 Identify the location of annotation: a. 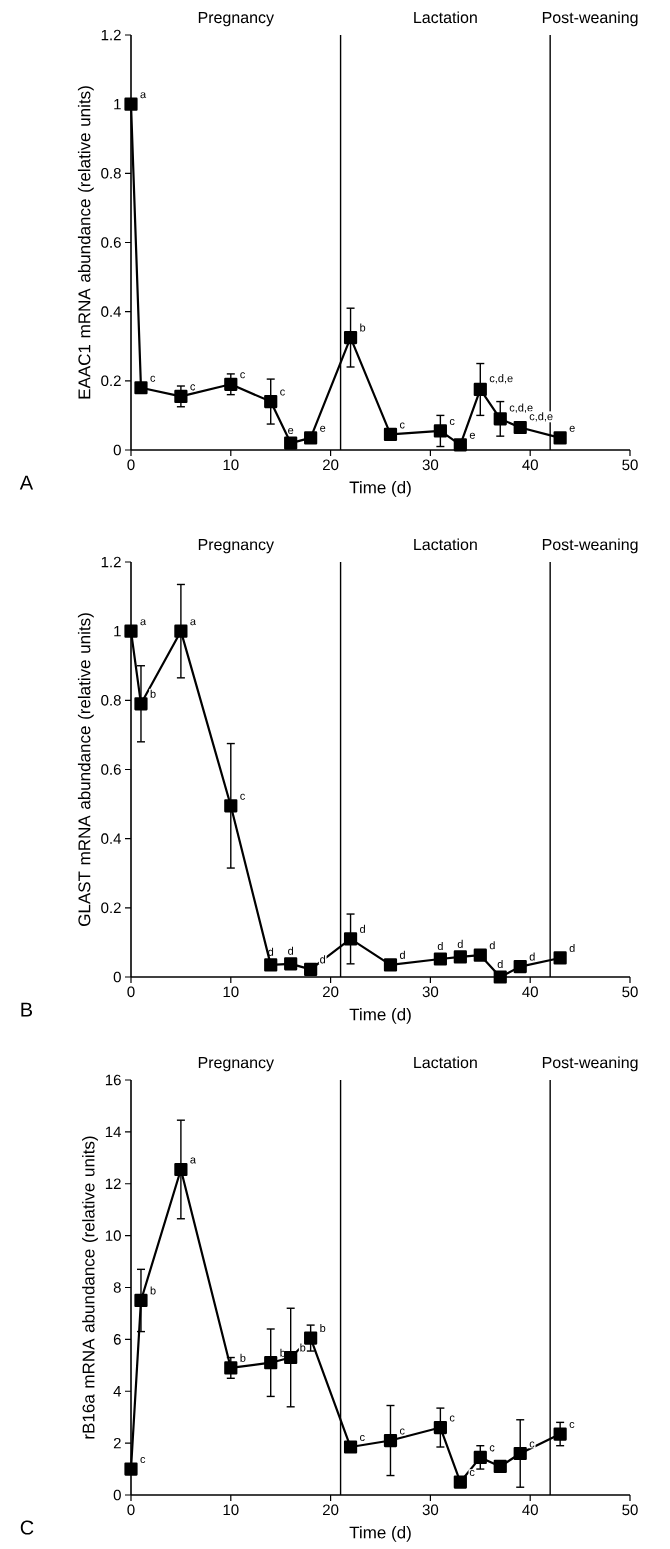
(193, 622).